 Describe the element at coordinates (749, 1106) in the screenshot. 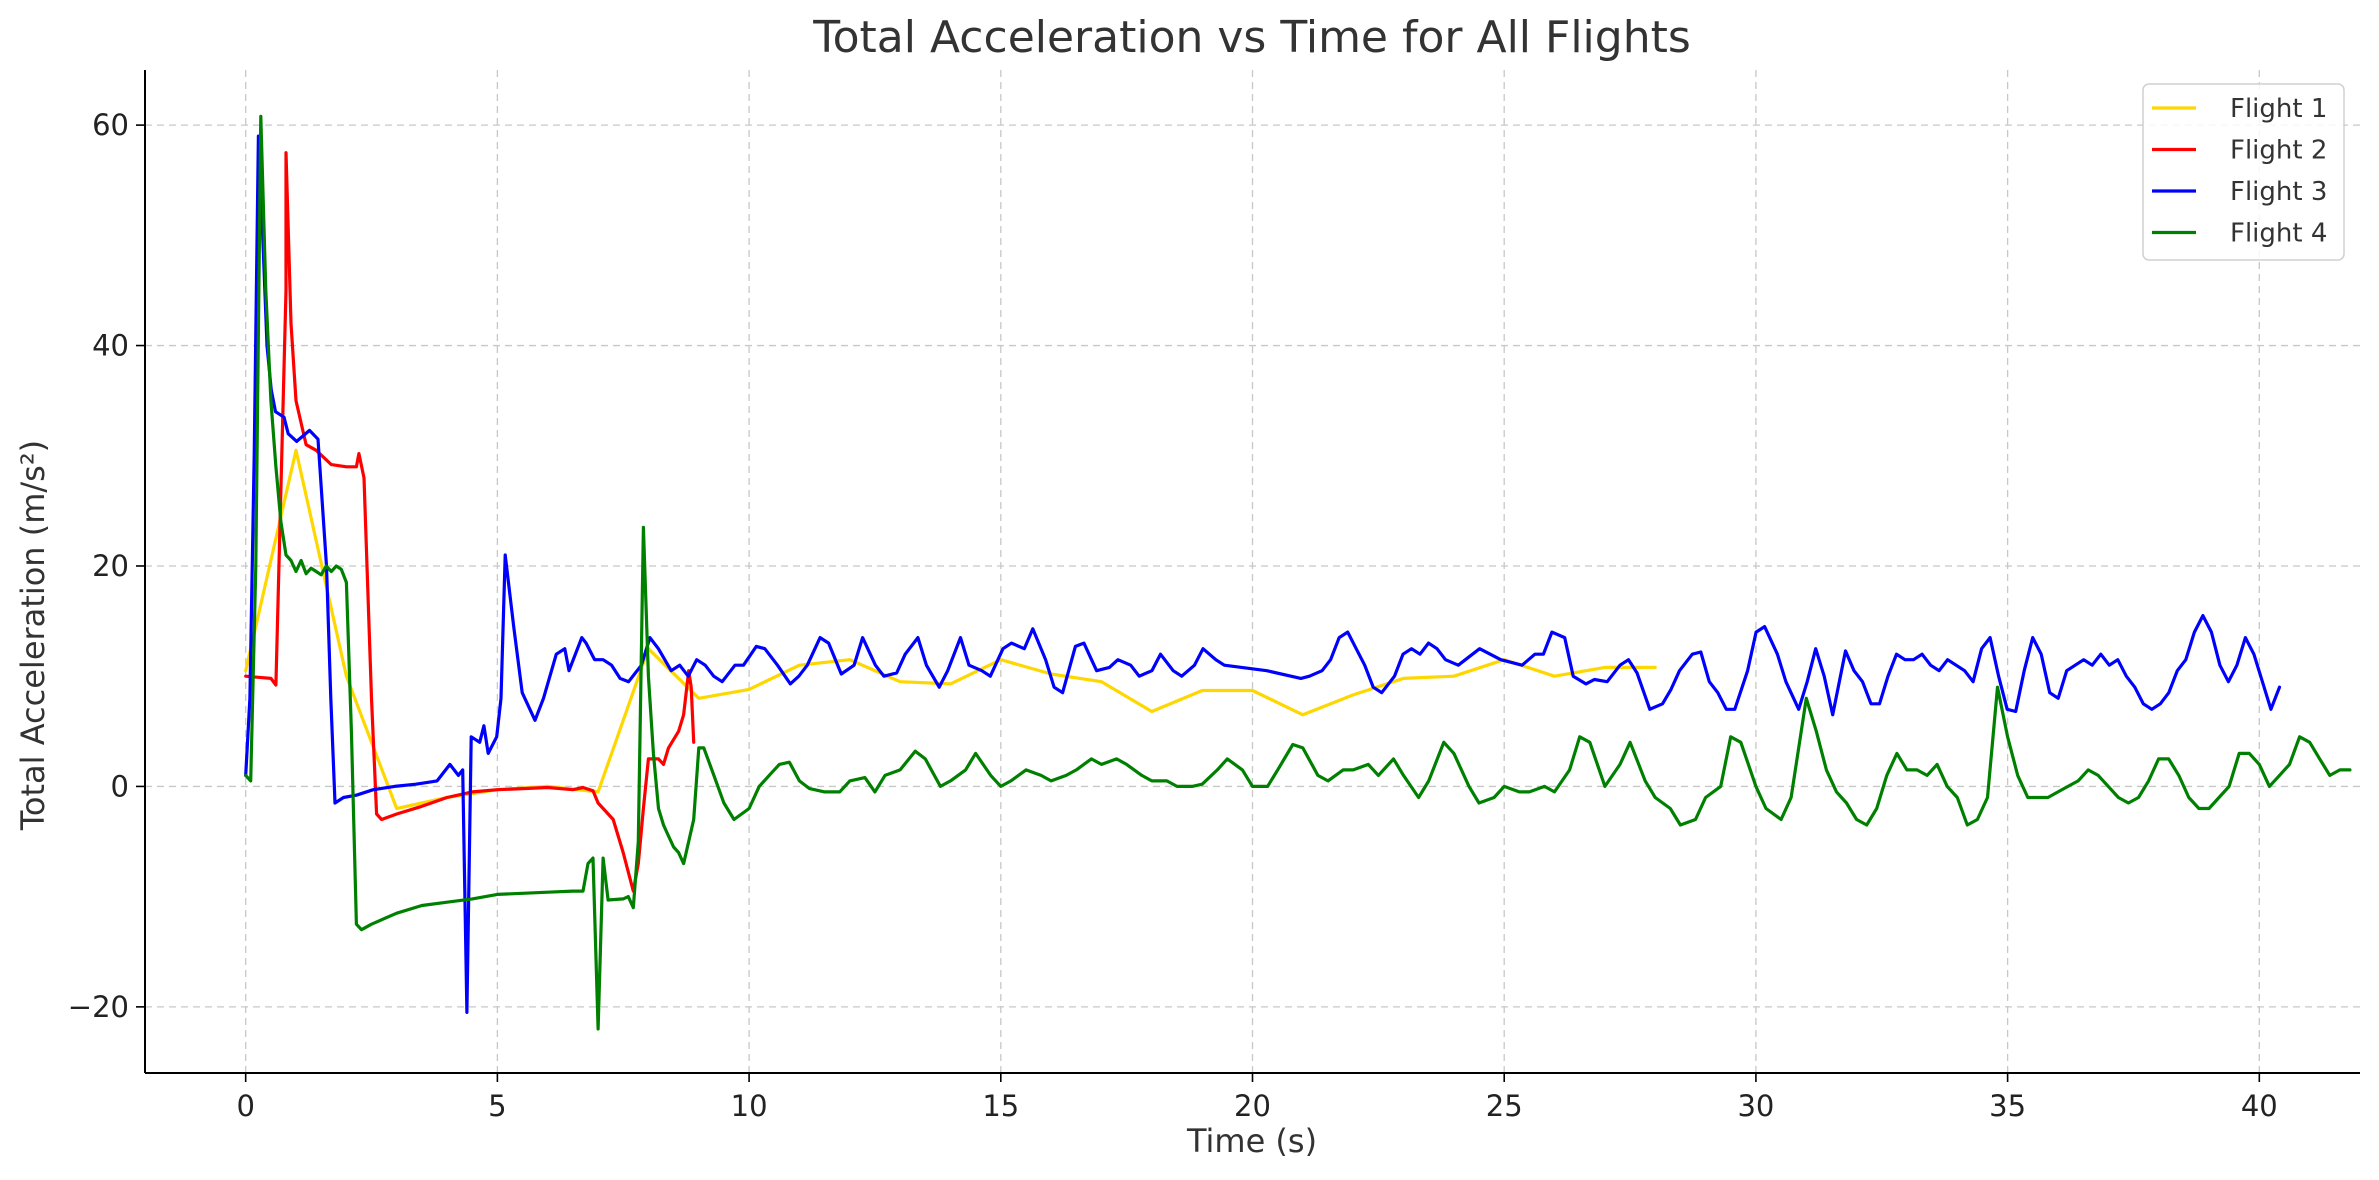

I see `x-tick-label: 10` at that location.